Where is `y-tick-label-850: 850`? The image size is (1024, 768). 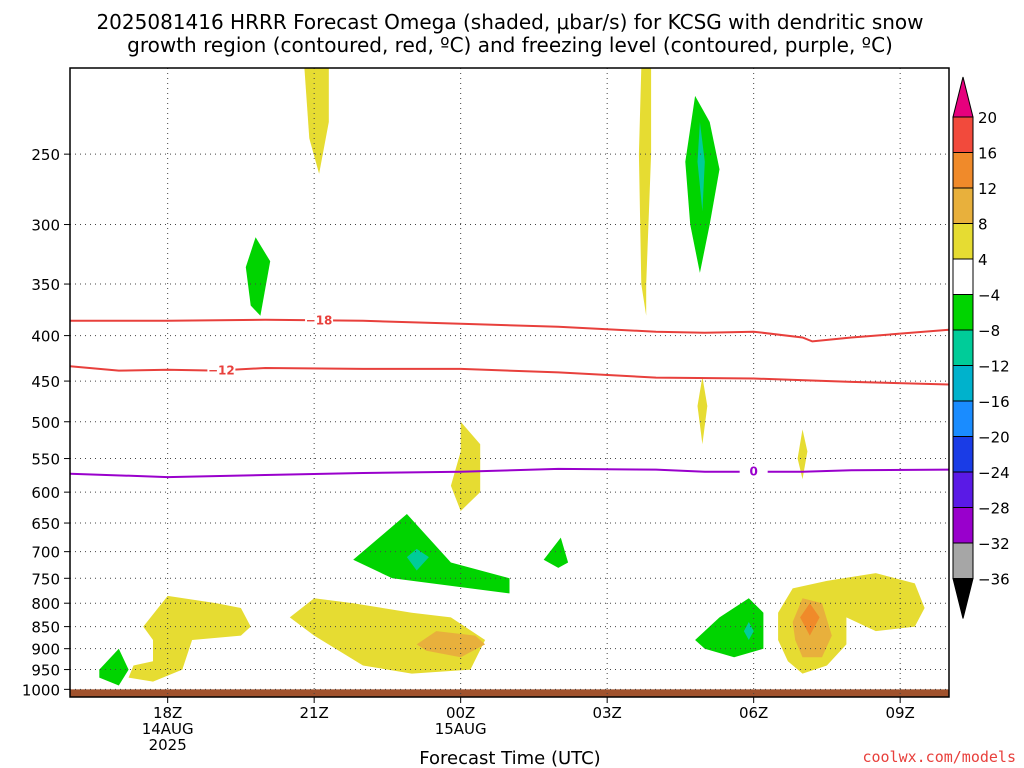 y-tick-label-850: 850 is located at coordinates (45, 628).